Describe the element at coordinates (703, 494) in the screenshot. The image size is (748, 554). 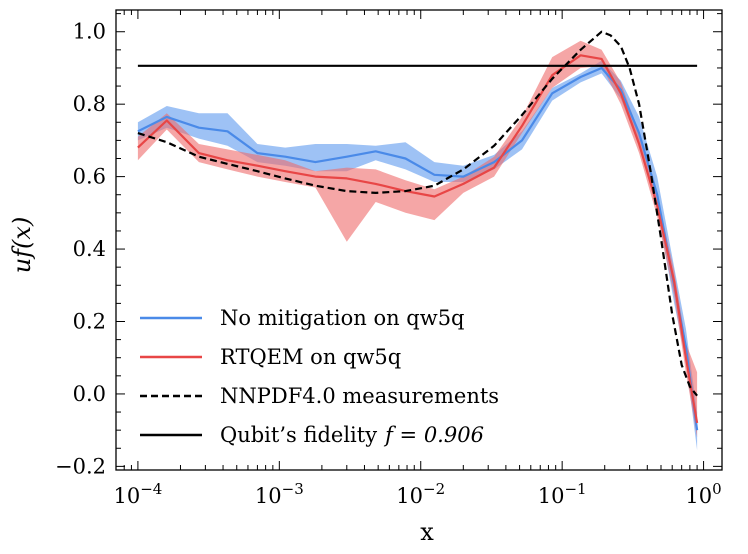
I see `x-tick-label: 10⁰` at that location.